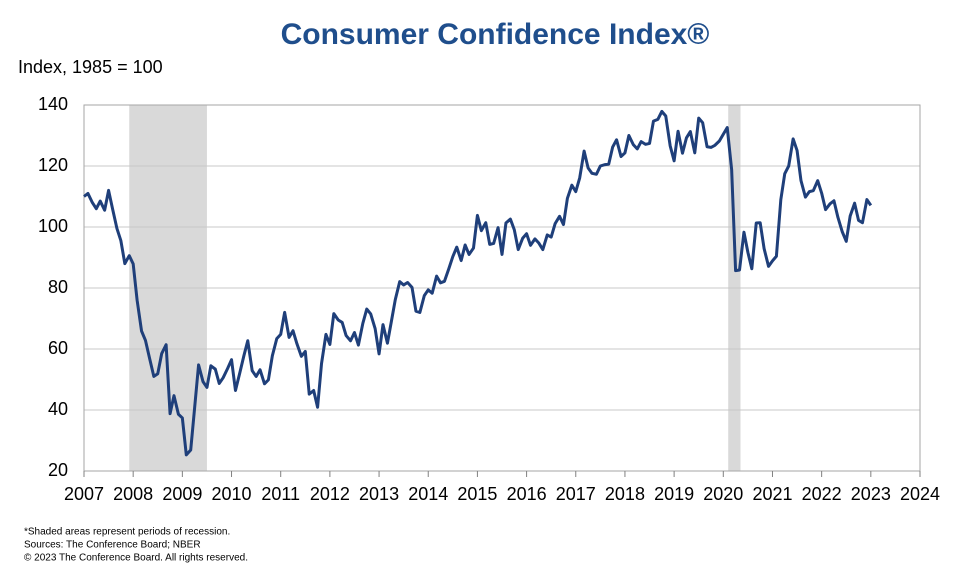  I want to click on x-tick-label: 2013, so click(379, 494).